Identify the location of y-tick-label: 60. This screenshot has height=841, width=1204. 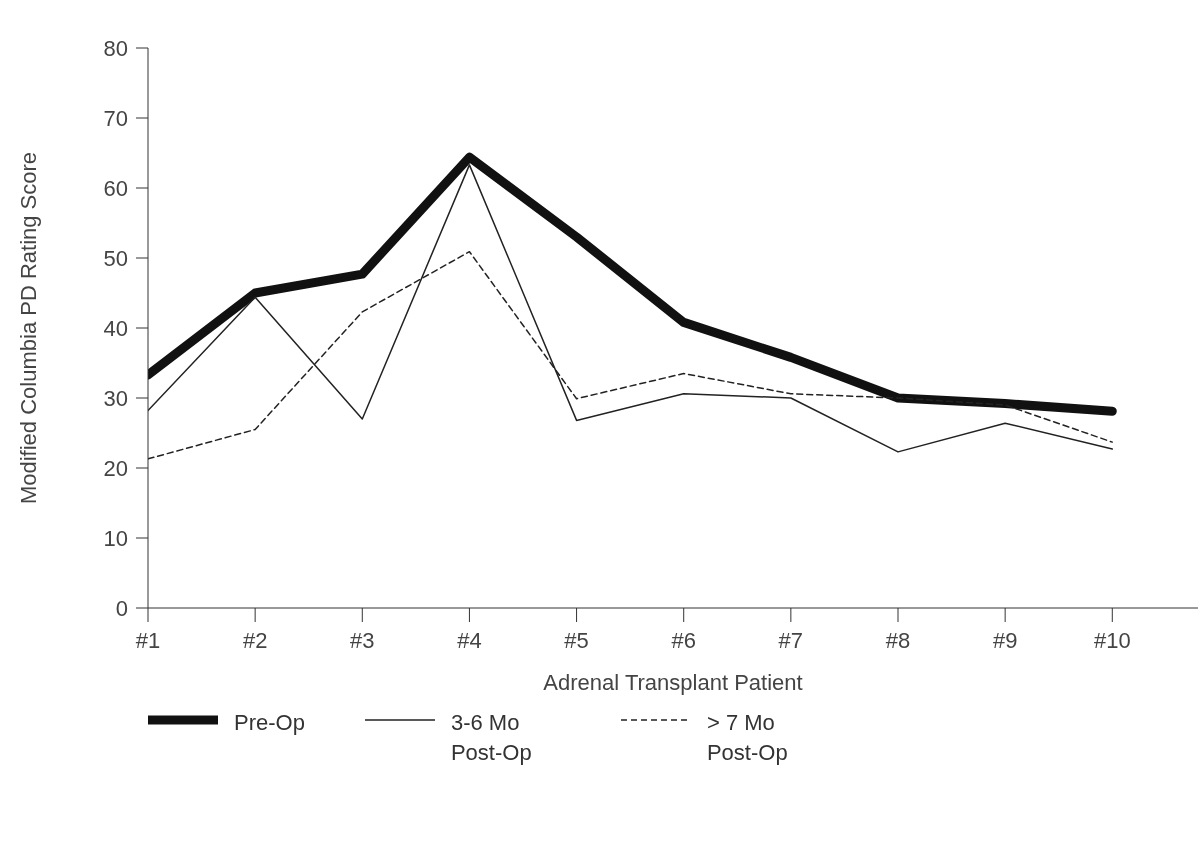
(115, 188).